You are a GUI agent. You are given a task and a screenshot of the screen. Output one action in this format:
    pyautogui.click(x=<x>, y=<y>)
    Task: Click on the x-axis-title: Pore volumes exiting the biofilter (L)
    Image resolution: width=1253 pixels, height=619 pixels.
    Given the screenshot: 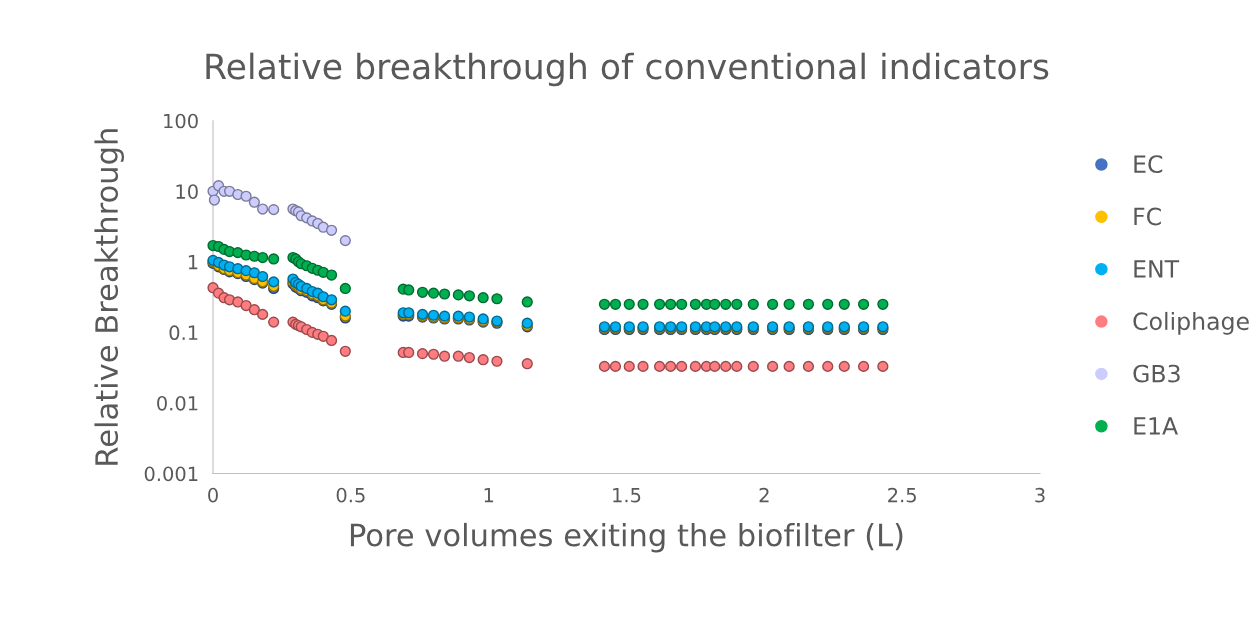 What is the action you would take?
    pyautogui.click(x=626, y=537)
    